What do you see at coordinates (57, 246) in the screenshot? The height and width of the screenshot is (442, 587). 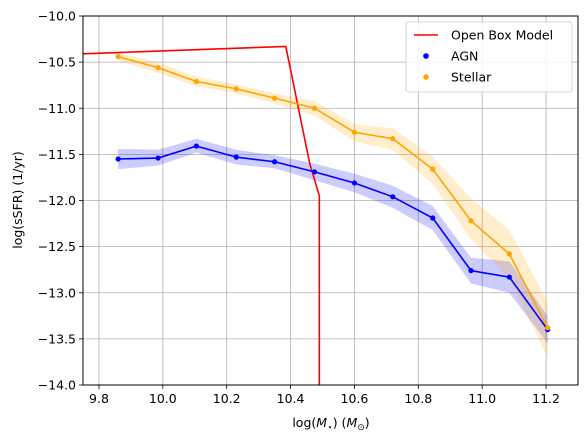 I see `y-tick-label: −12.5` at bounding box center [57, 246].